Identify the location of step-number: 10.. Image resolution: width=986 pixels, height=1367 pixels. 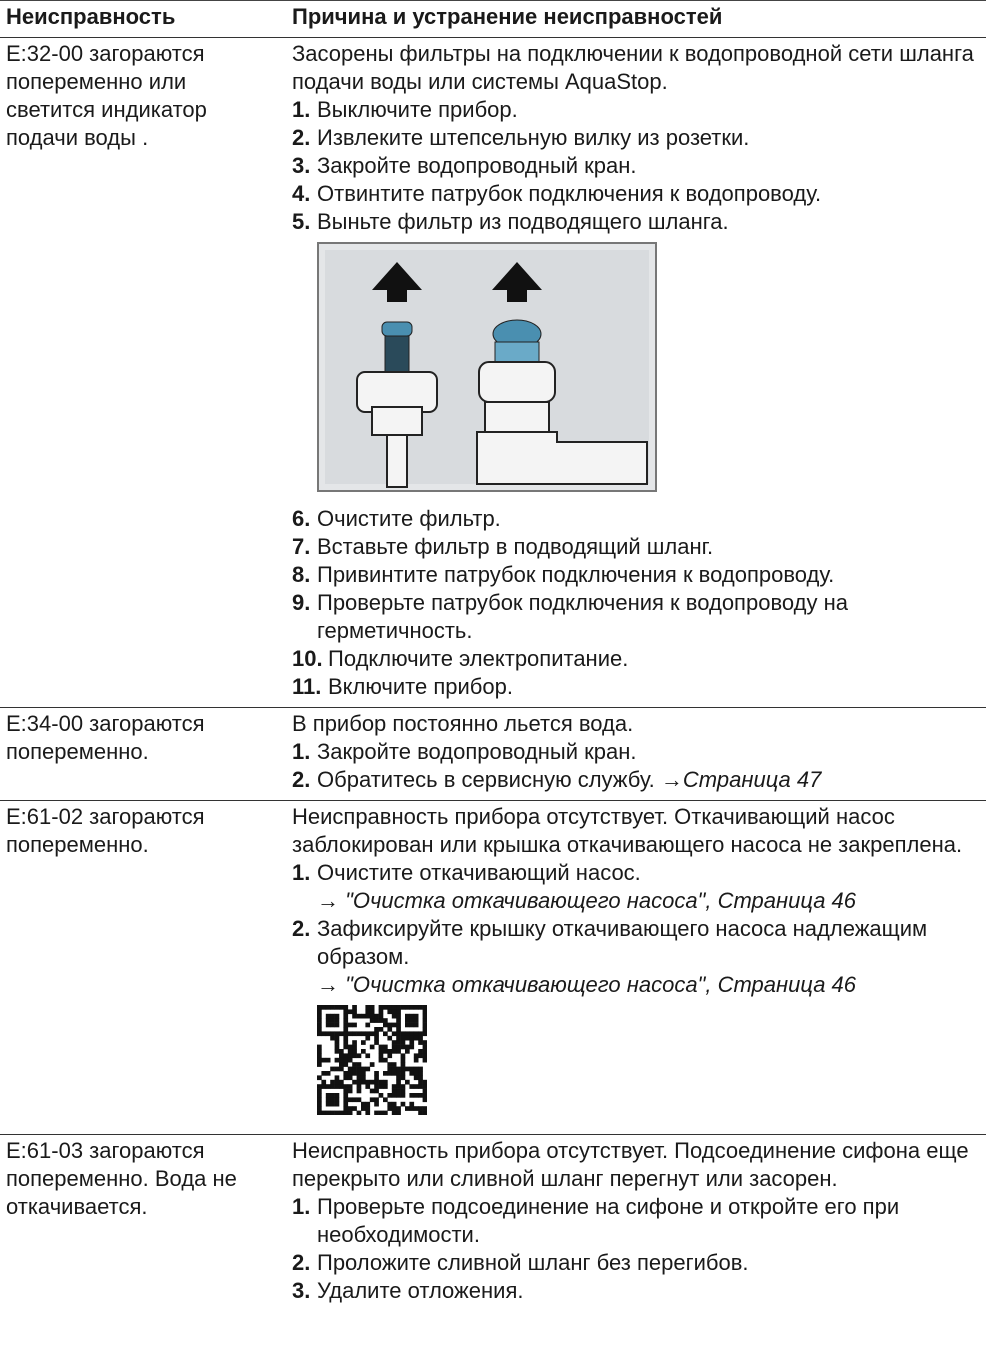
(307, 658).